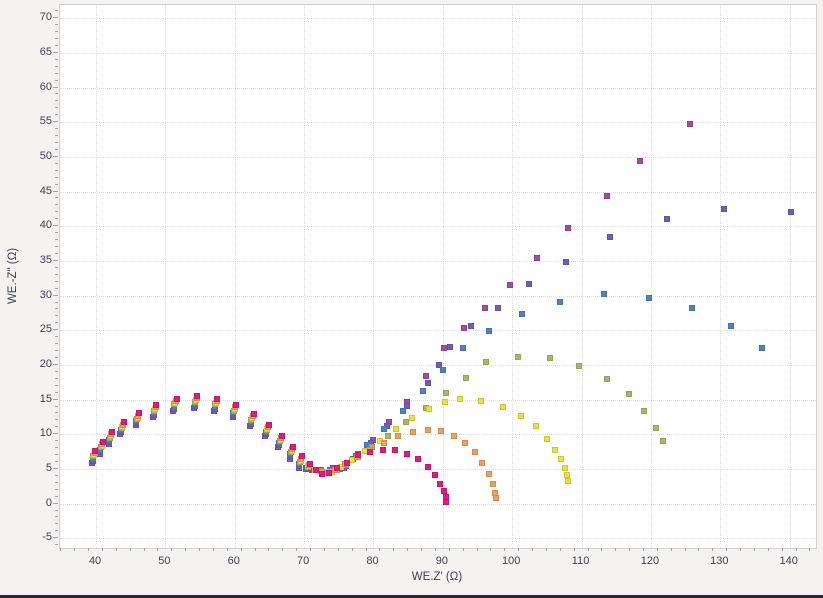  Describe the element at coordinates (45, 51) in the screenshot. I see `y-tick-label: 65` at that location.